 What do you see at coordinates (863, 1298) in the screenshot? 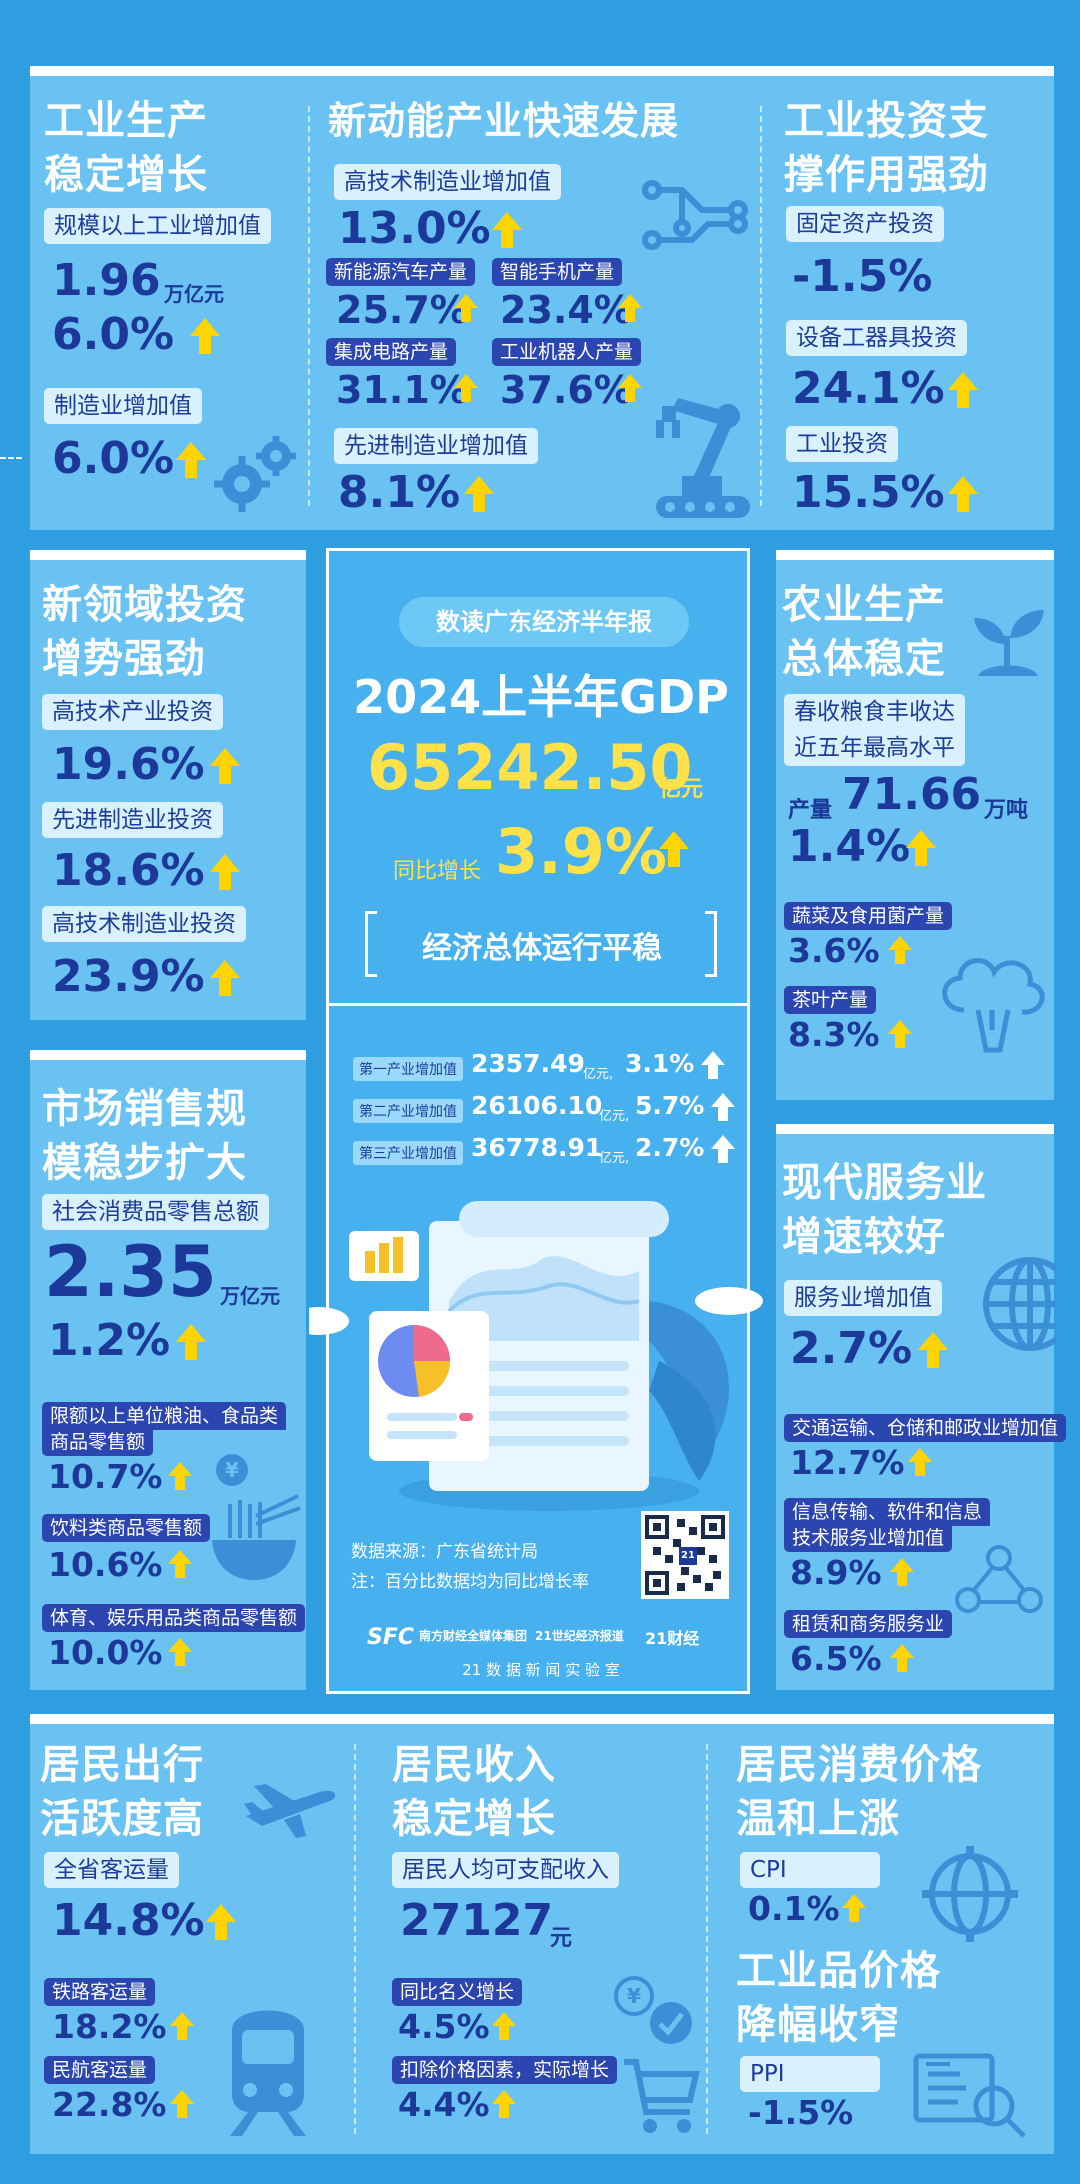
I see `services-svc-label: 服务业增加值` at bounding box center [863, 1298].